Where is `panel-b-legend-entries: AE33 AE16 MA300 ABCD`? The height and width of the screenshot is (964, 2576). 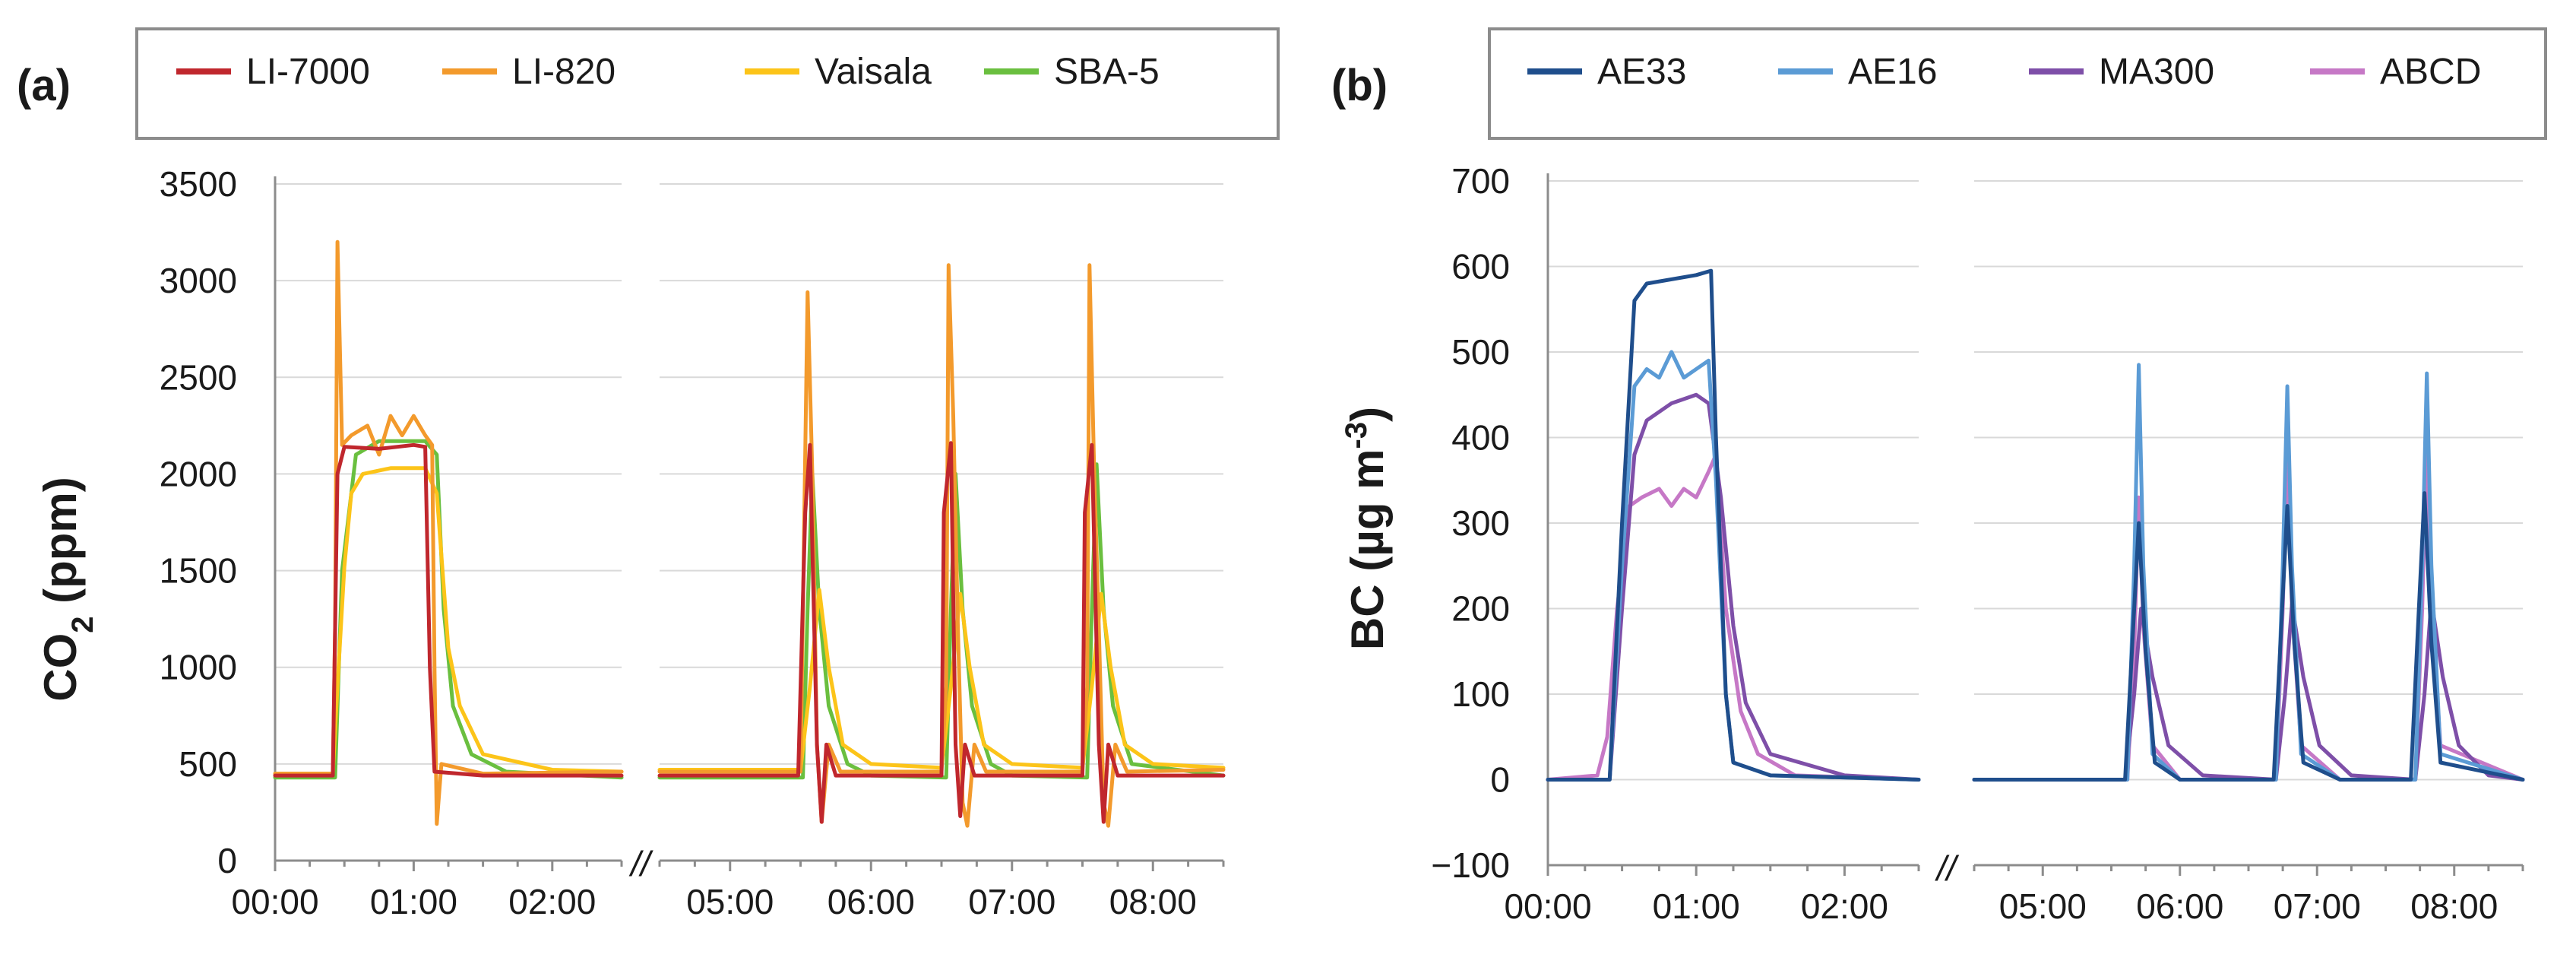
panel-b-legend-entries: AE33 AE16 MA300 ABCD is located at coordinates (2004, 72).